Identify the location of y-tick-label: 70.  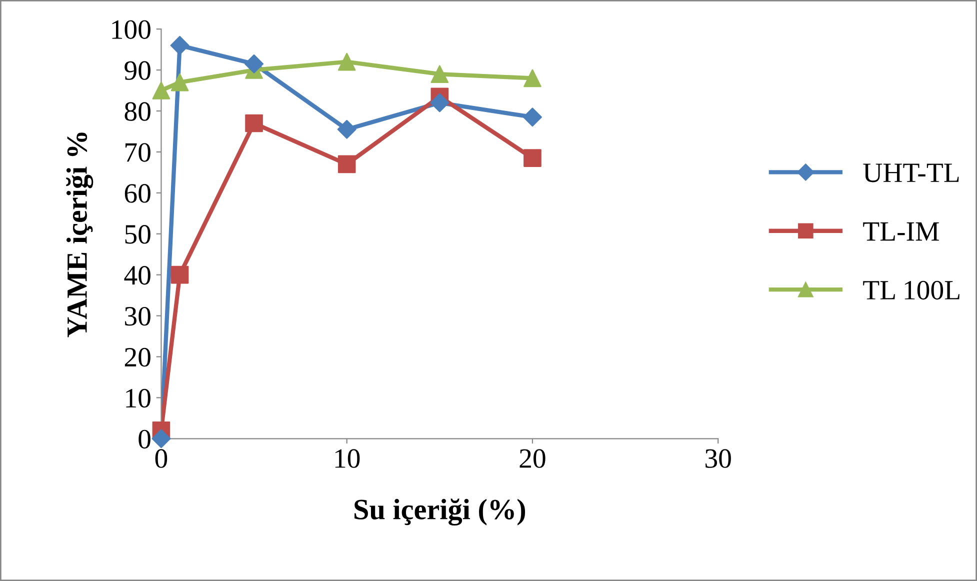
(138, 152).